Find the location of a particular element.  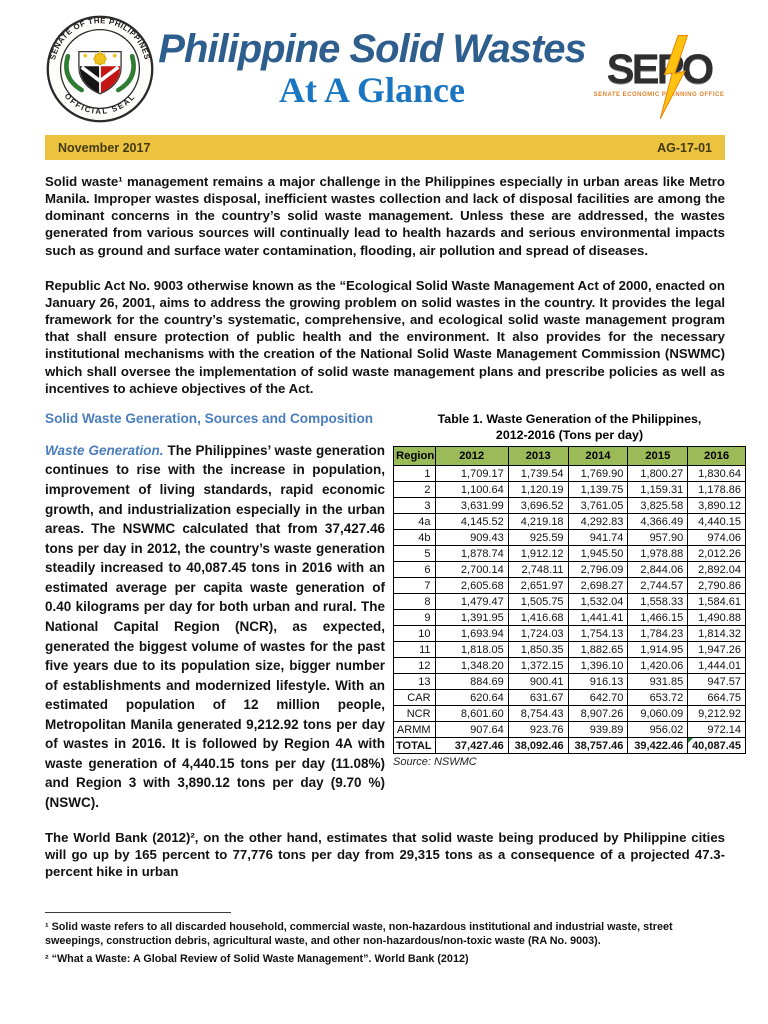

table-title-line2: 2012-2016 (Tons per day) is located at coordinates (569, 435).